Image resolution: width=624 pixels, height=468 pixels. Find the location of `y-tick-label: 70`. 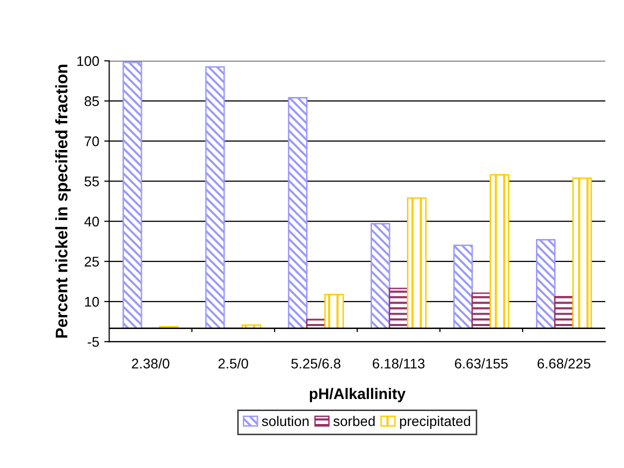

y-tick-label: 70 is located at coordinates (91, 141).